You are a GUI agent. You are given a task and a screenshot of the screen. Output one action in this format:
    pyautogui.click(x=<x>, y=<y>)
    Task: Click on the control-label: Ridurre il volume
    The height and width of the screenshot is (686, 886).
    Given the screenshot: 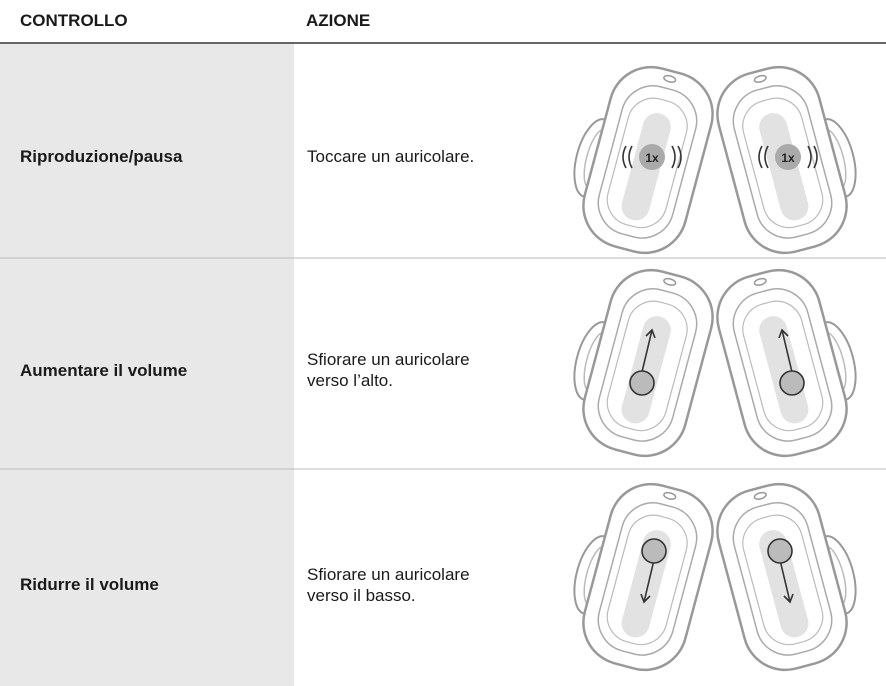 What is the action you would take?
    pyautogui.click(x=89, y=584)
    